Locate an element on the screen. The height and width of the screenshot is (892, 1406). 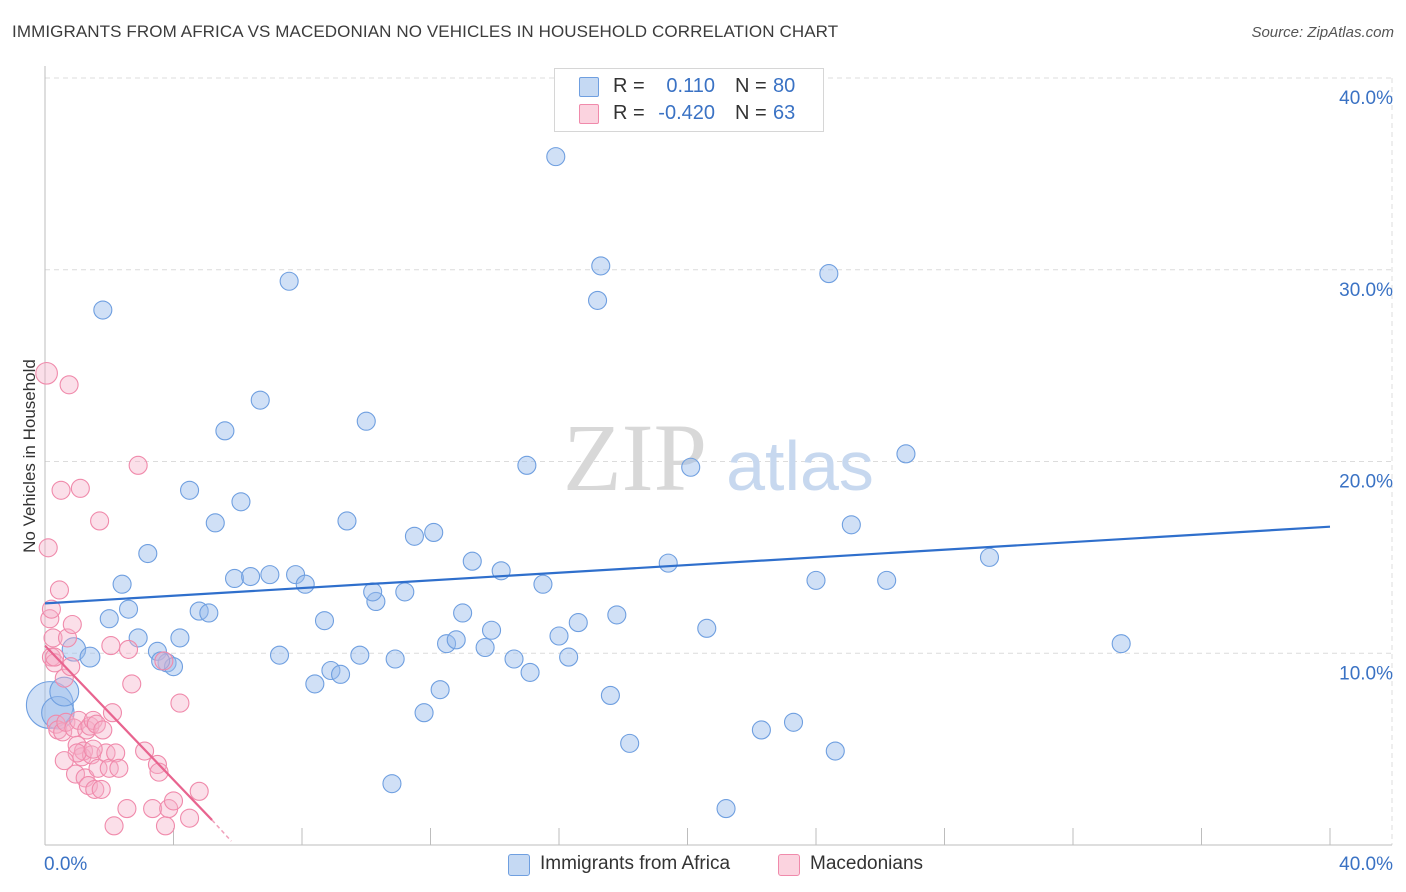
y-axis-label: No Vehicles in Household is located at coordinates (29, 456).